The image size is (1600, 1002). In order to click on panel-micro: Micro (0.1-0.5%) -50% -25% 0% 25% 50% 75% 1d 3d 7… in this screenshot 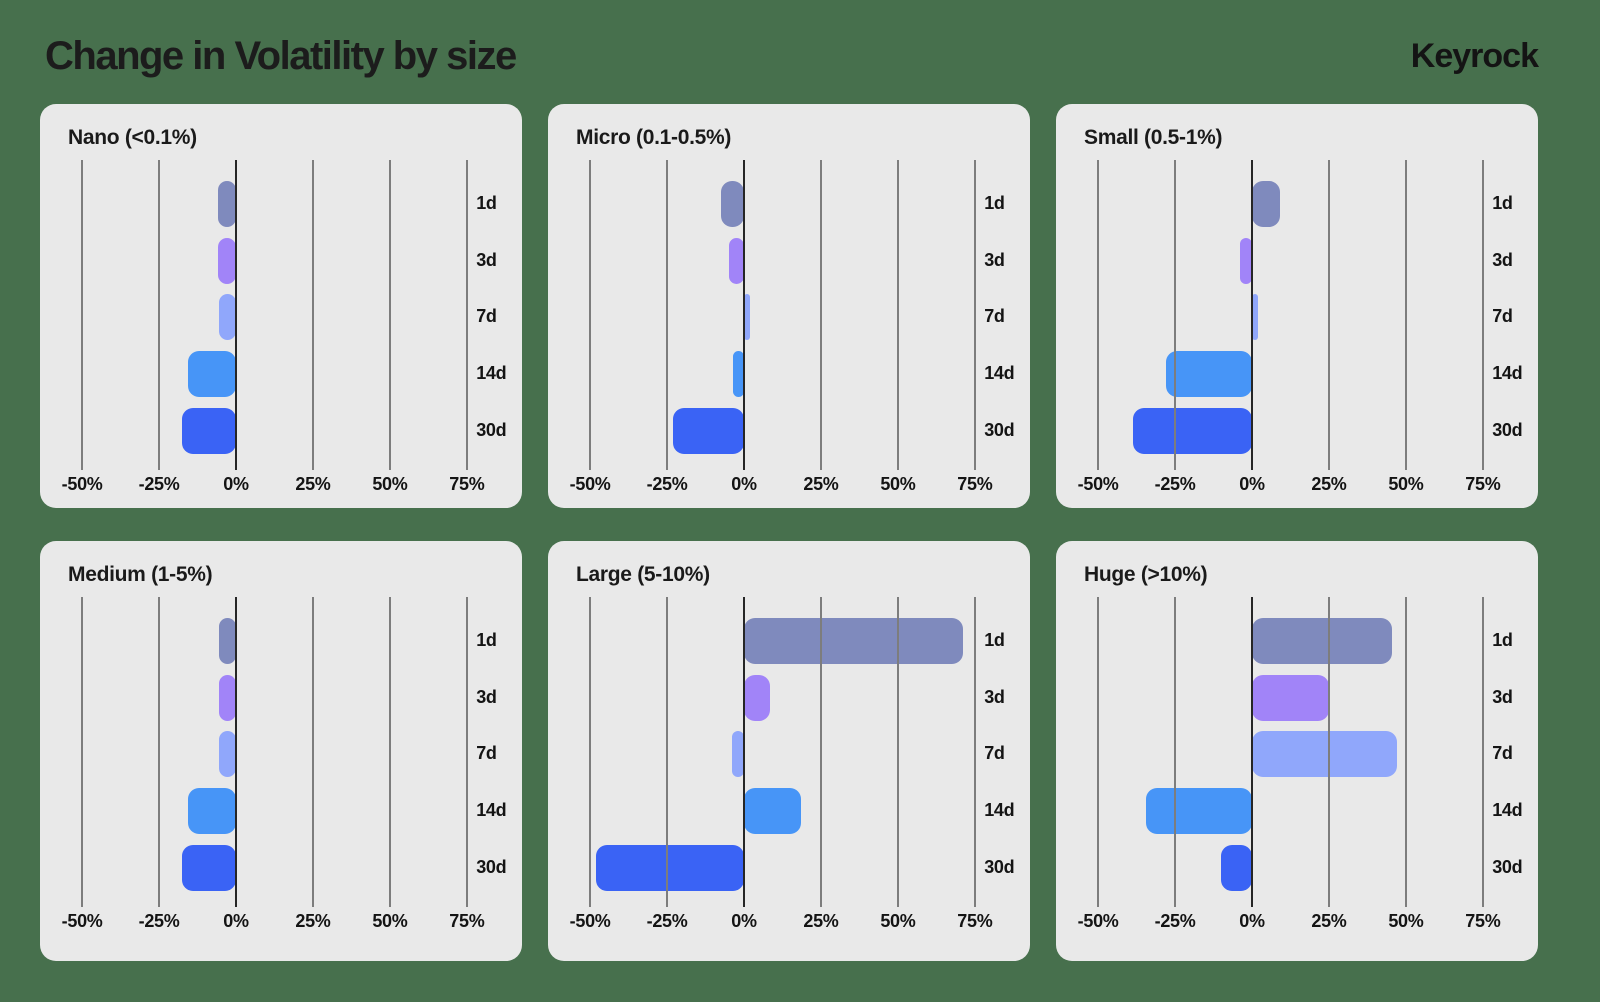, I will do `click(789, 306)`.